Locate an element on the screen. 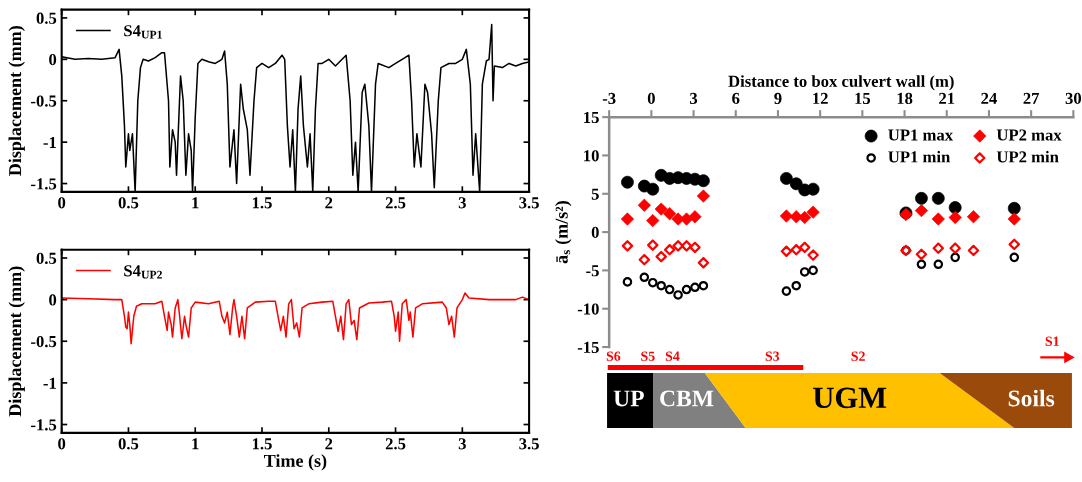 Image resolution: width=1082 pixels, height=482 pixels. text: CBM is located at coordinates (687, 398).